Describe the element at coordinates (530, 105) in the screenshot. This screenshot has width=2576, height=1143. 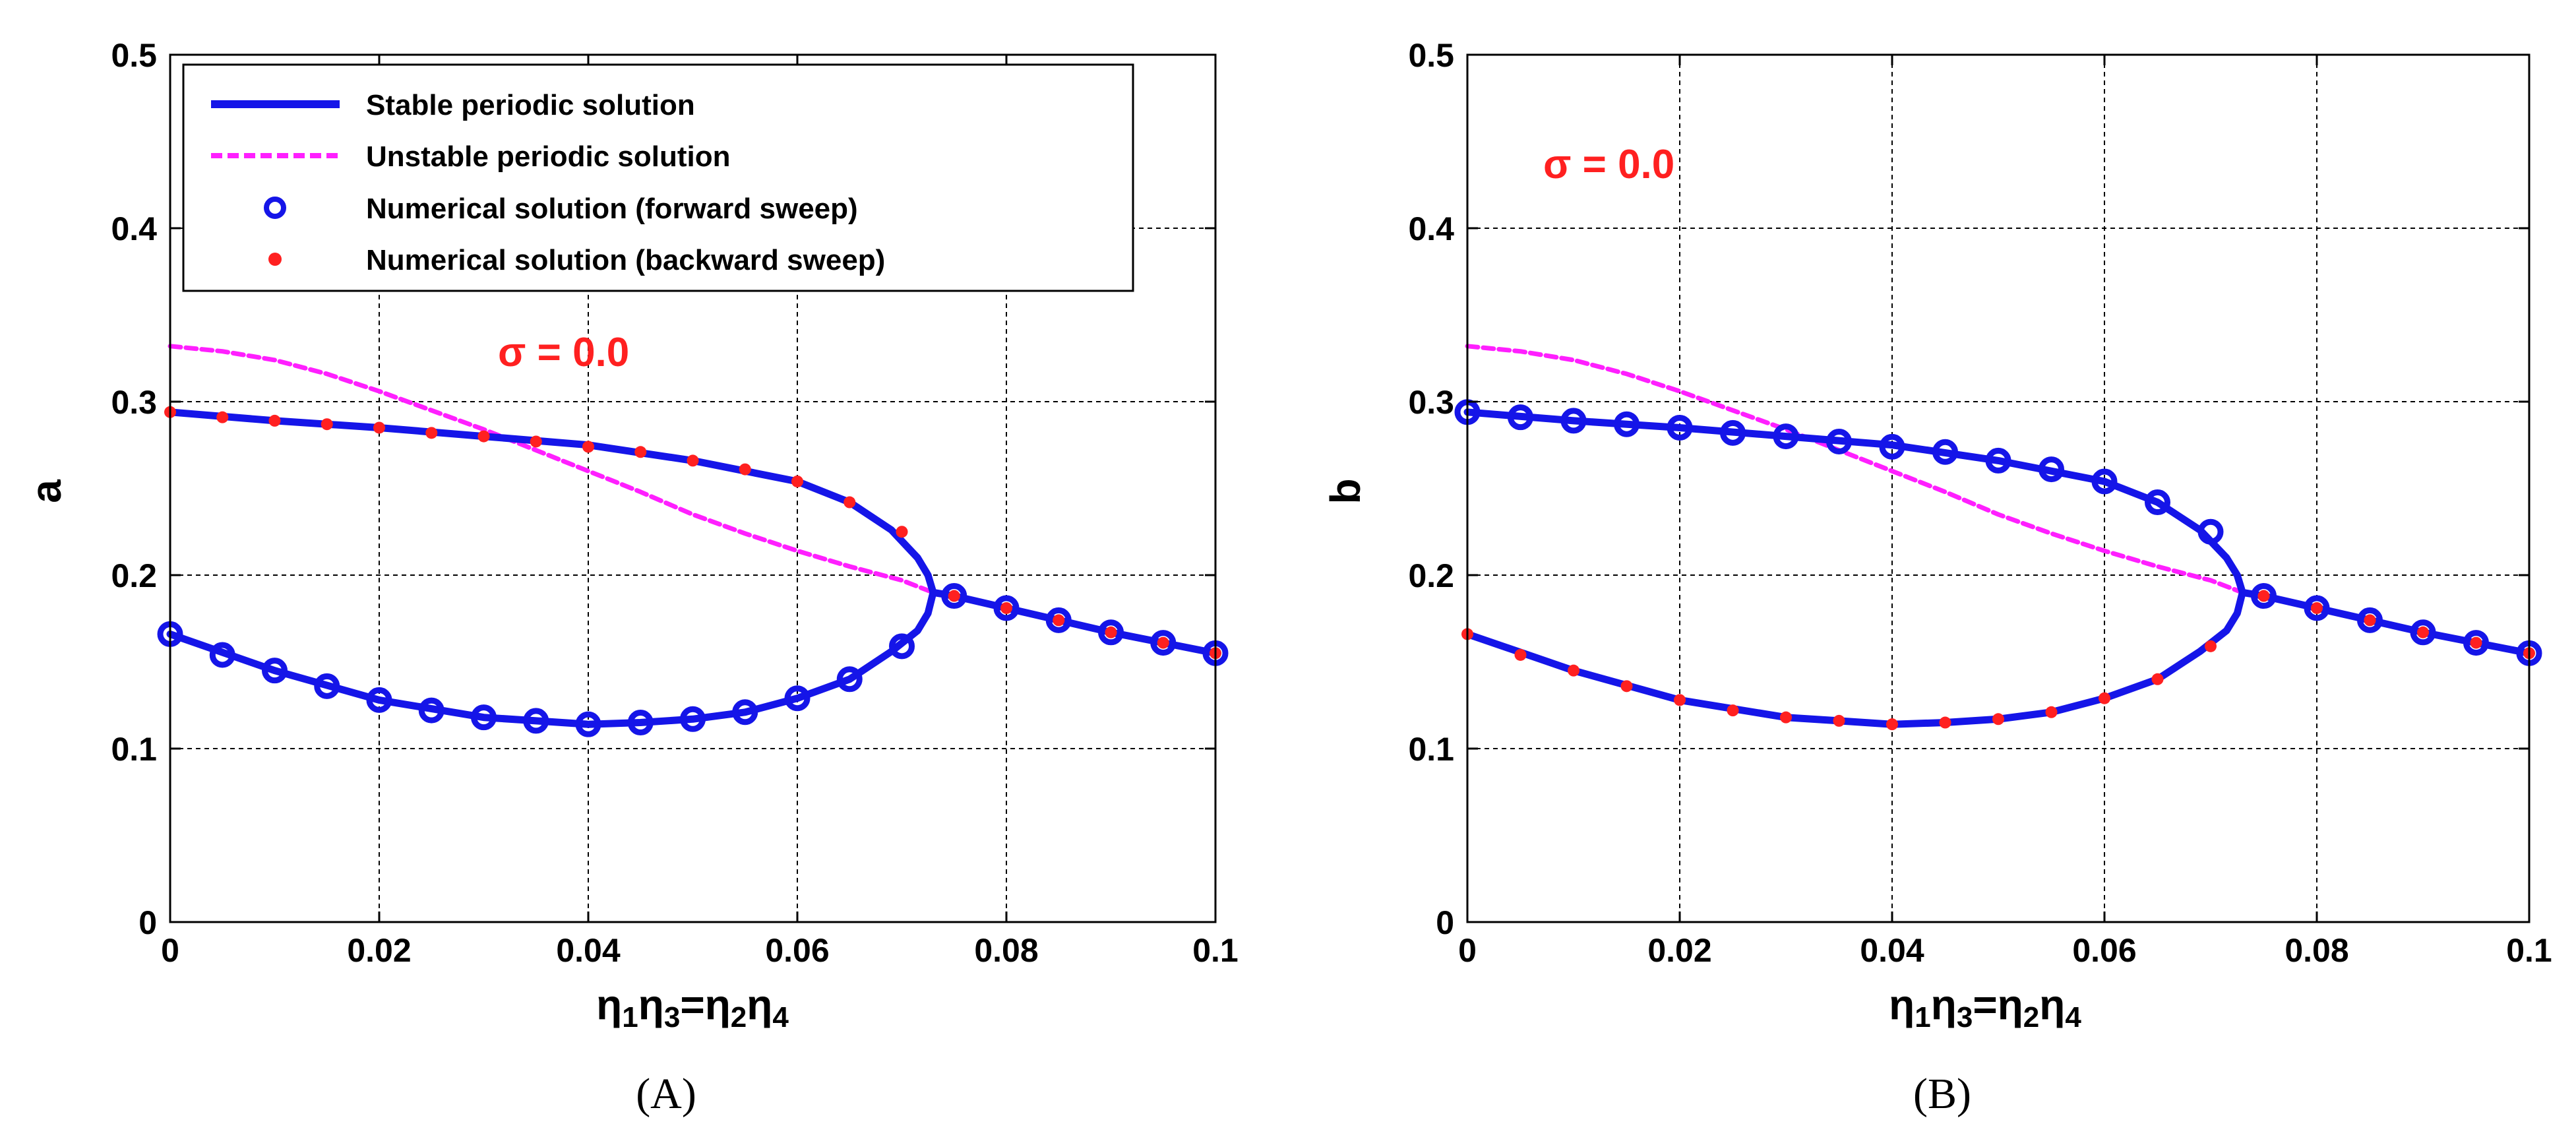
I see `legend-entry-stable: Stable periodic solution` at that location.